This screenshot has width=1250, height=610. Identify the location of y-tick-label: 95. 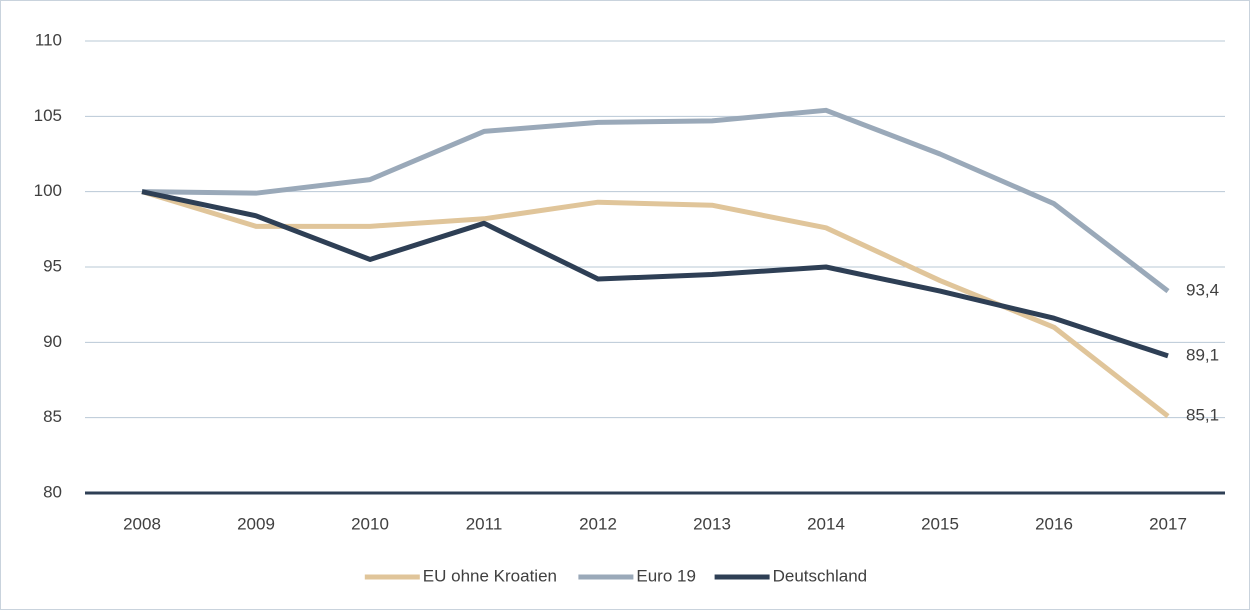
(52, 265).